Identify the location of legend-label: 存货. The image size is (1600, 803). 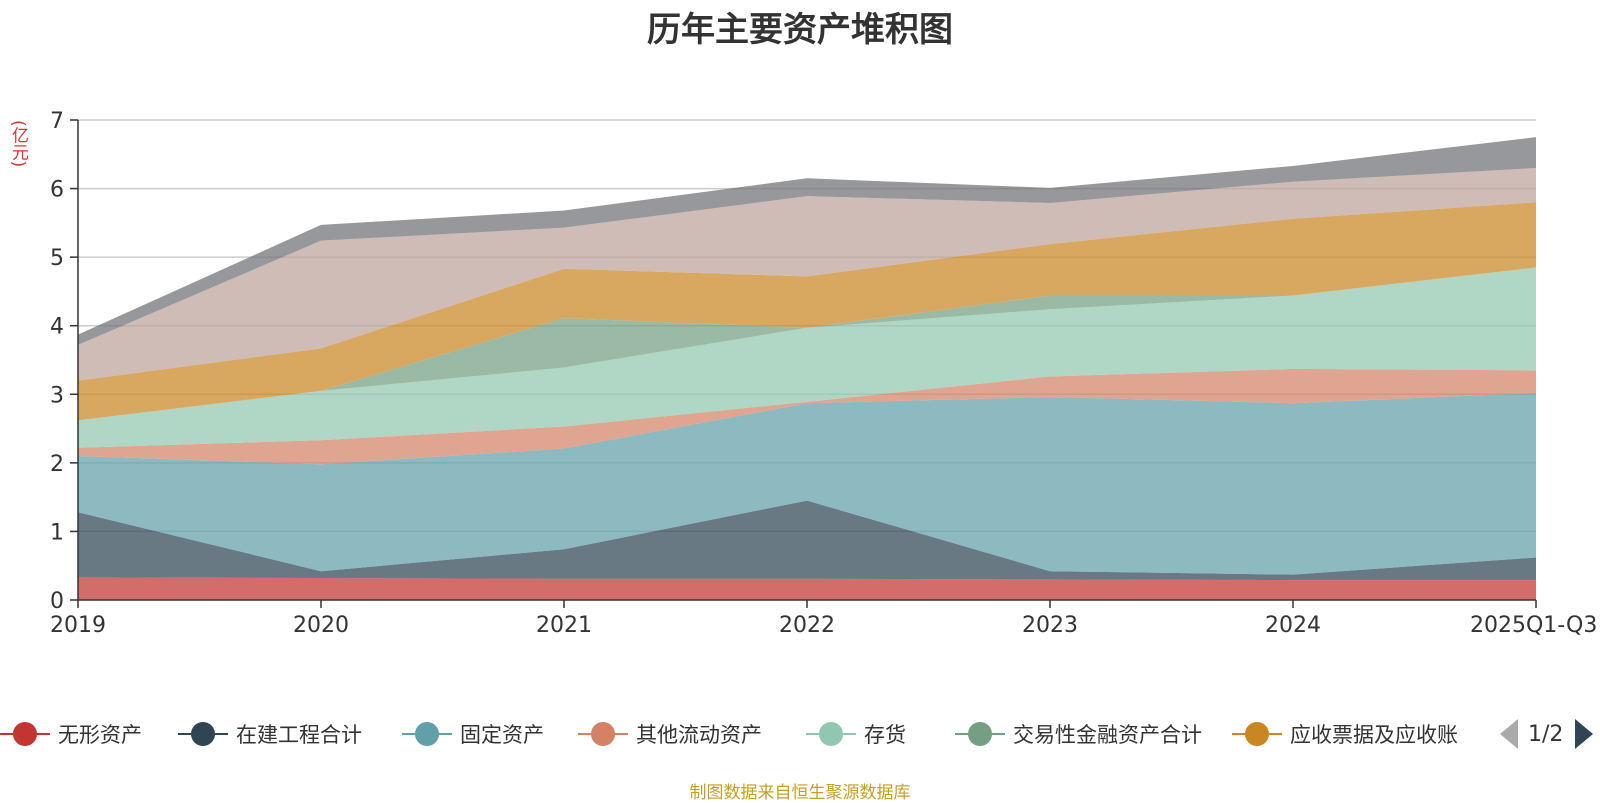
(885, 735).